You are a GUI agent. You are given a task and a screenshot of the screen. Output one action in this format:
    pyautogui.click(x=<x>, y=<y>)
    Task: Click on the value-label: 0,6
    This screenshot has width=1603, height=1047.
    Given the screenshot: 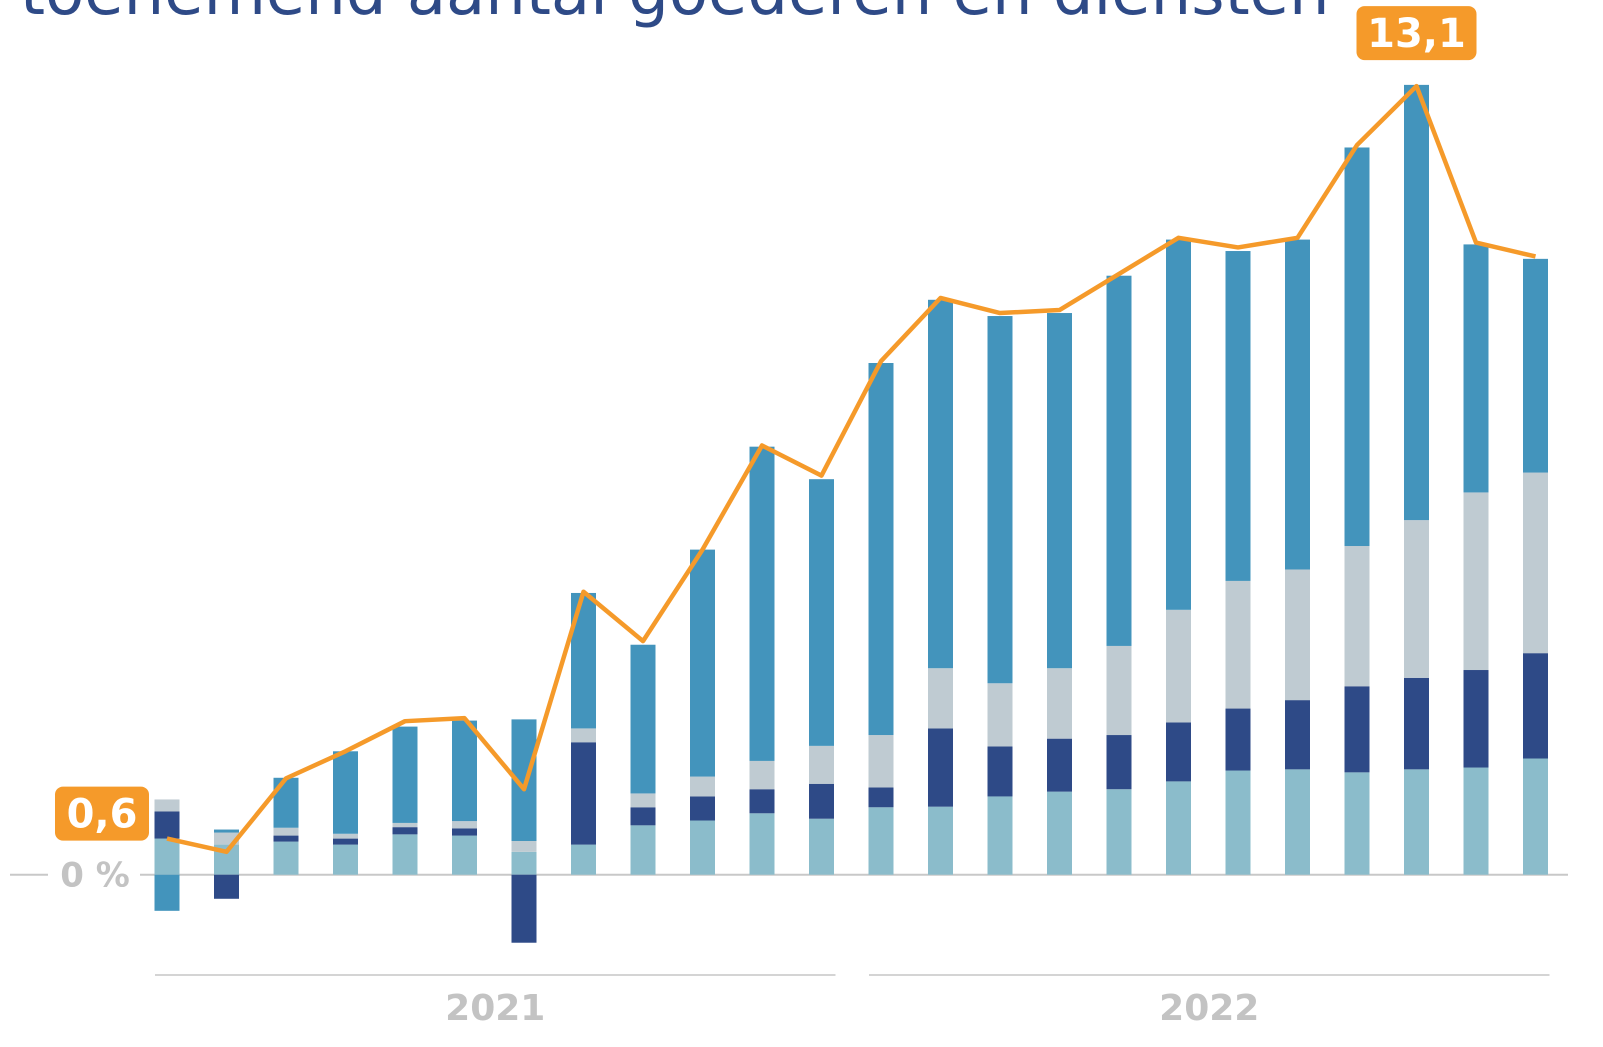 What is the action you would take?
    pyautogui.click(x=102, y=815)
    